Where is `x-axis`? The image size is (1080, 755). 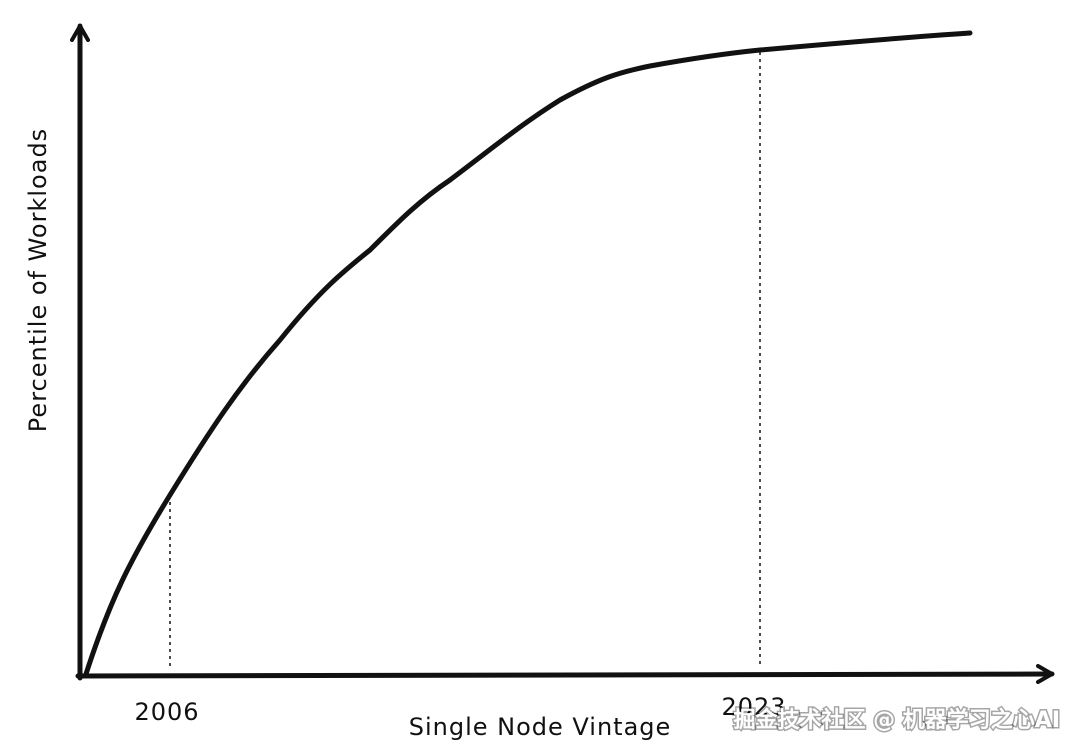
x-axis is located at coordinates (565, 674).